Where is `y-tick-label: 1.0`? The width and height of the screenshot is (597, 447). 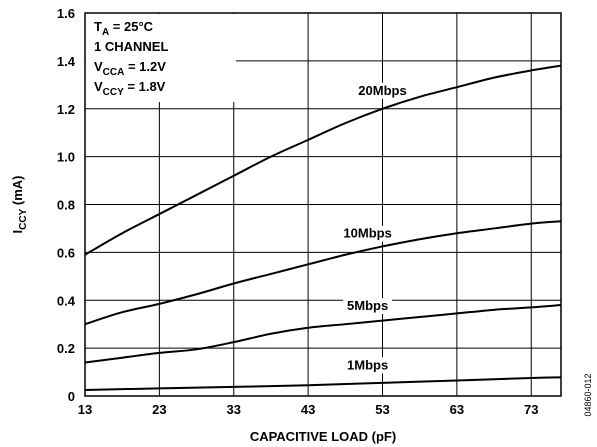
y-tick-label: 1.0 is located at coordinates (66, 157).